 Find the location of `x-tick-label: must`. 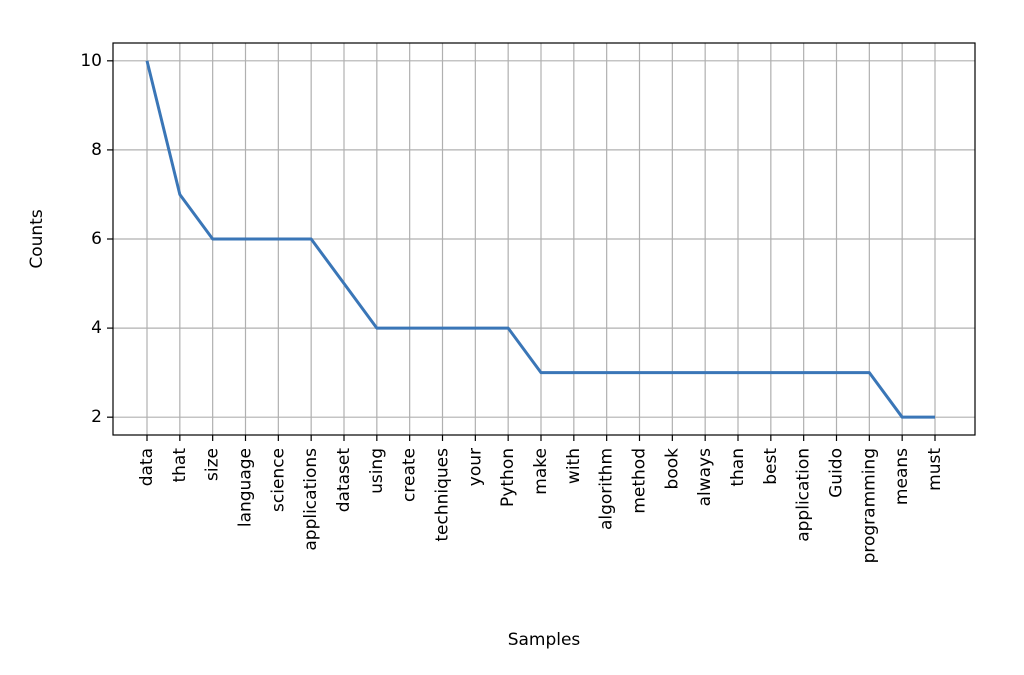

x-tick-label: must is located at coordinates (935, 469).